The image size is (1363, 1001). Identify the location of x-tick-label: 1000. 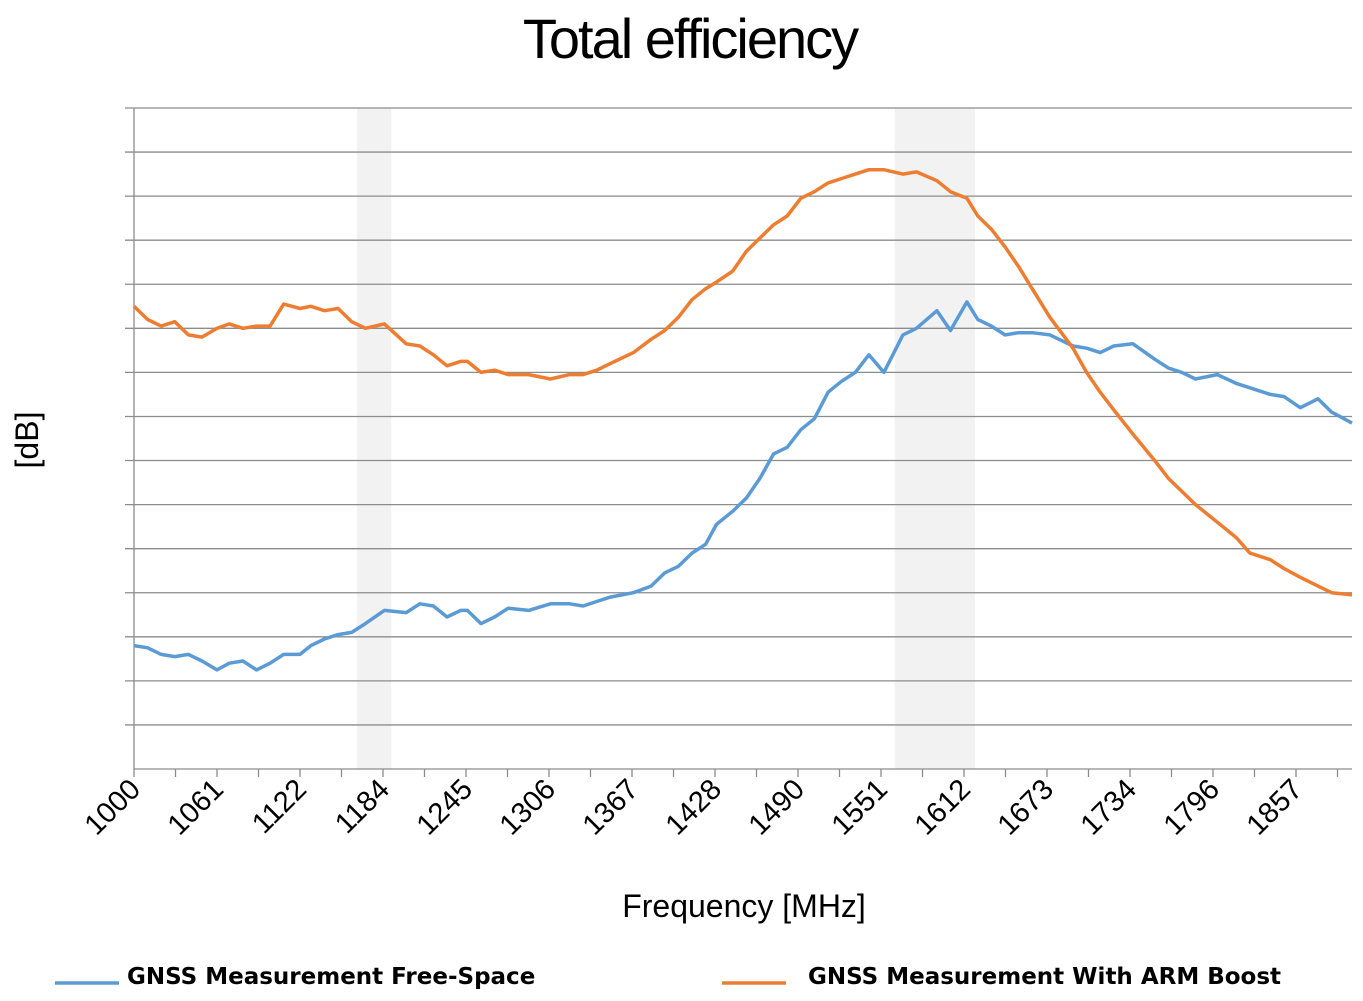
(113, 807).